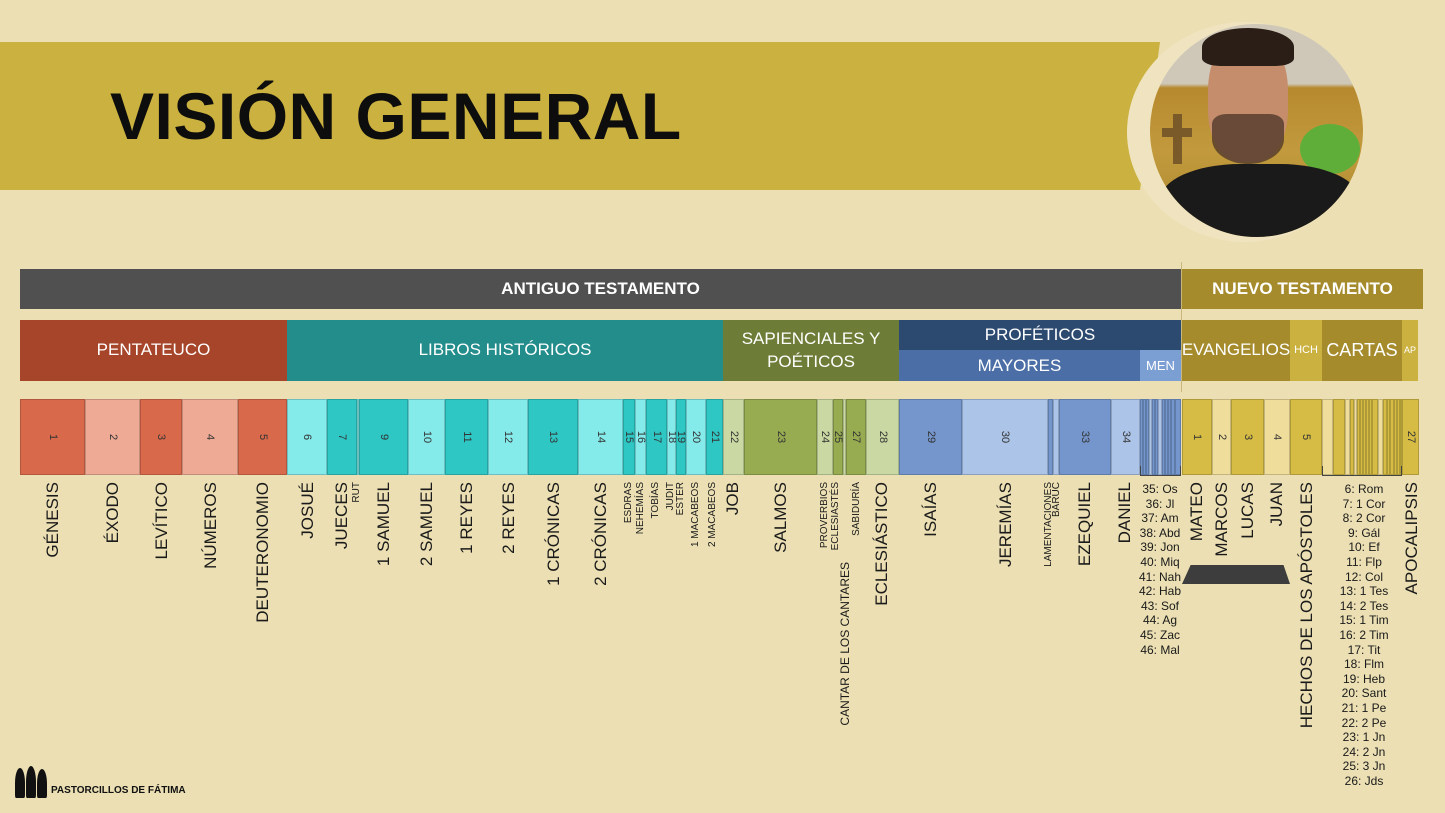 The height and width of the screenshot is (813, 1445). What do you see at coordinates (1364, 620) in the screenshot?
I see `letter-item: 15: 1 Tim` at bounding box center [1364, 620].